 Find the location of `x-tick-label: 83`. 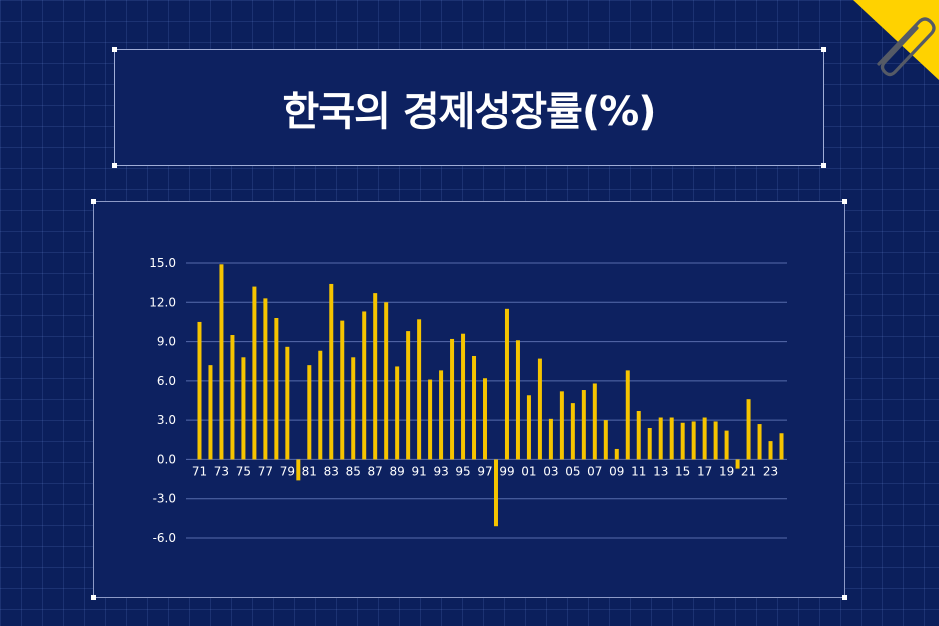

x-tick-label: 83 is located at coordinates (331, 471).